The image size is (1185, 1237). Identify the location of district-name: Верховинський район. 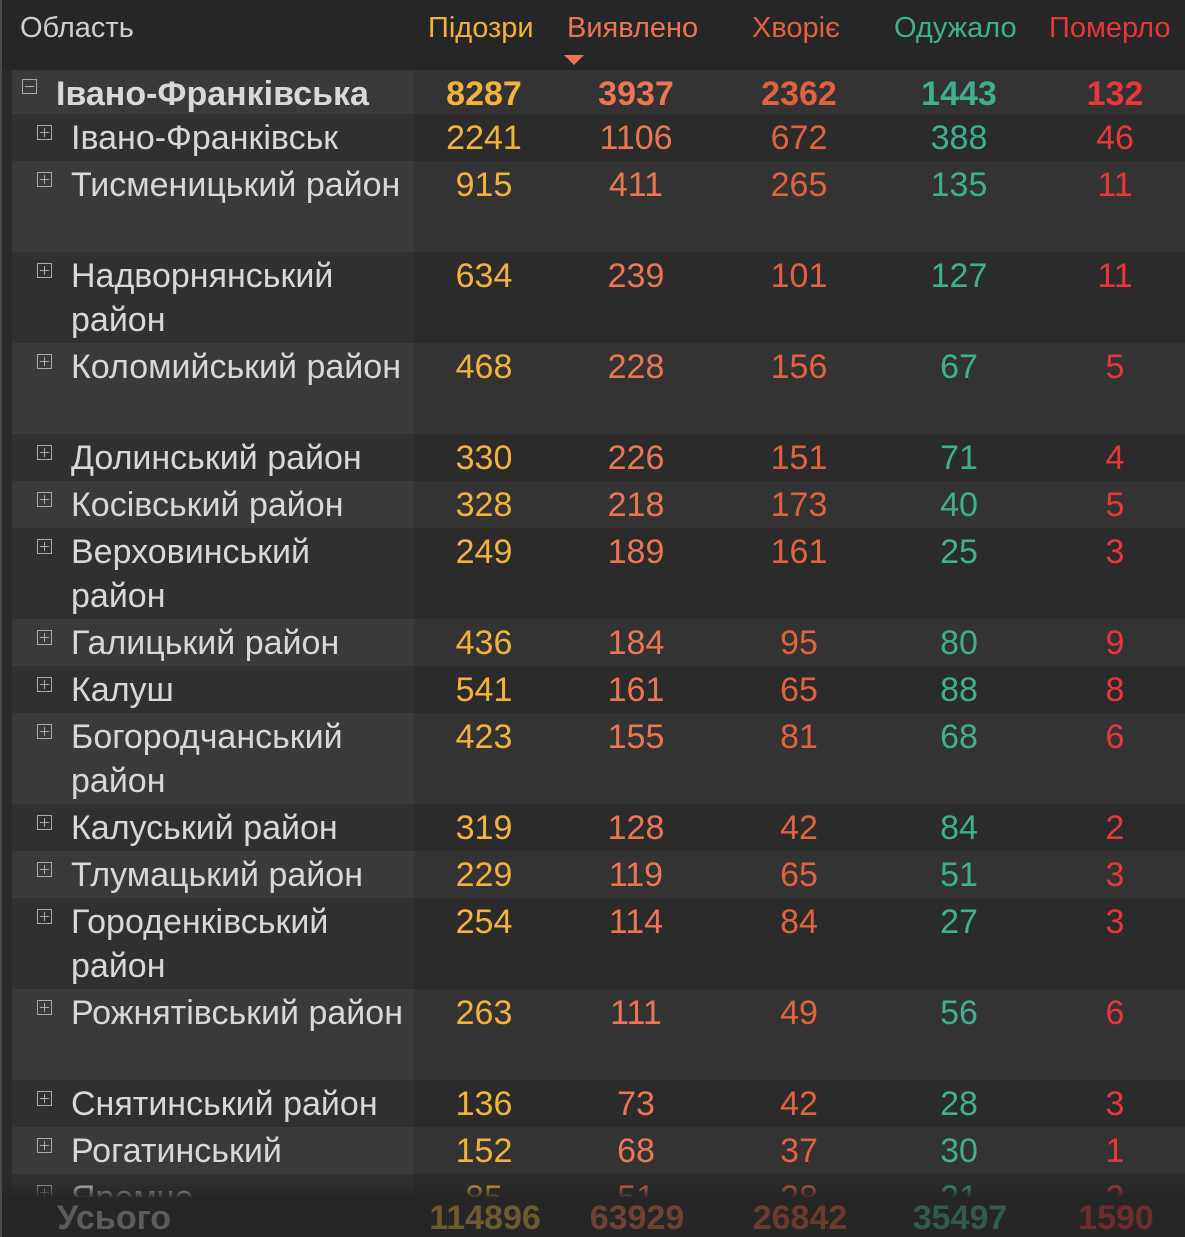
(191, 574).